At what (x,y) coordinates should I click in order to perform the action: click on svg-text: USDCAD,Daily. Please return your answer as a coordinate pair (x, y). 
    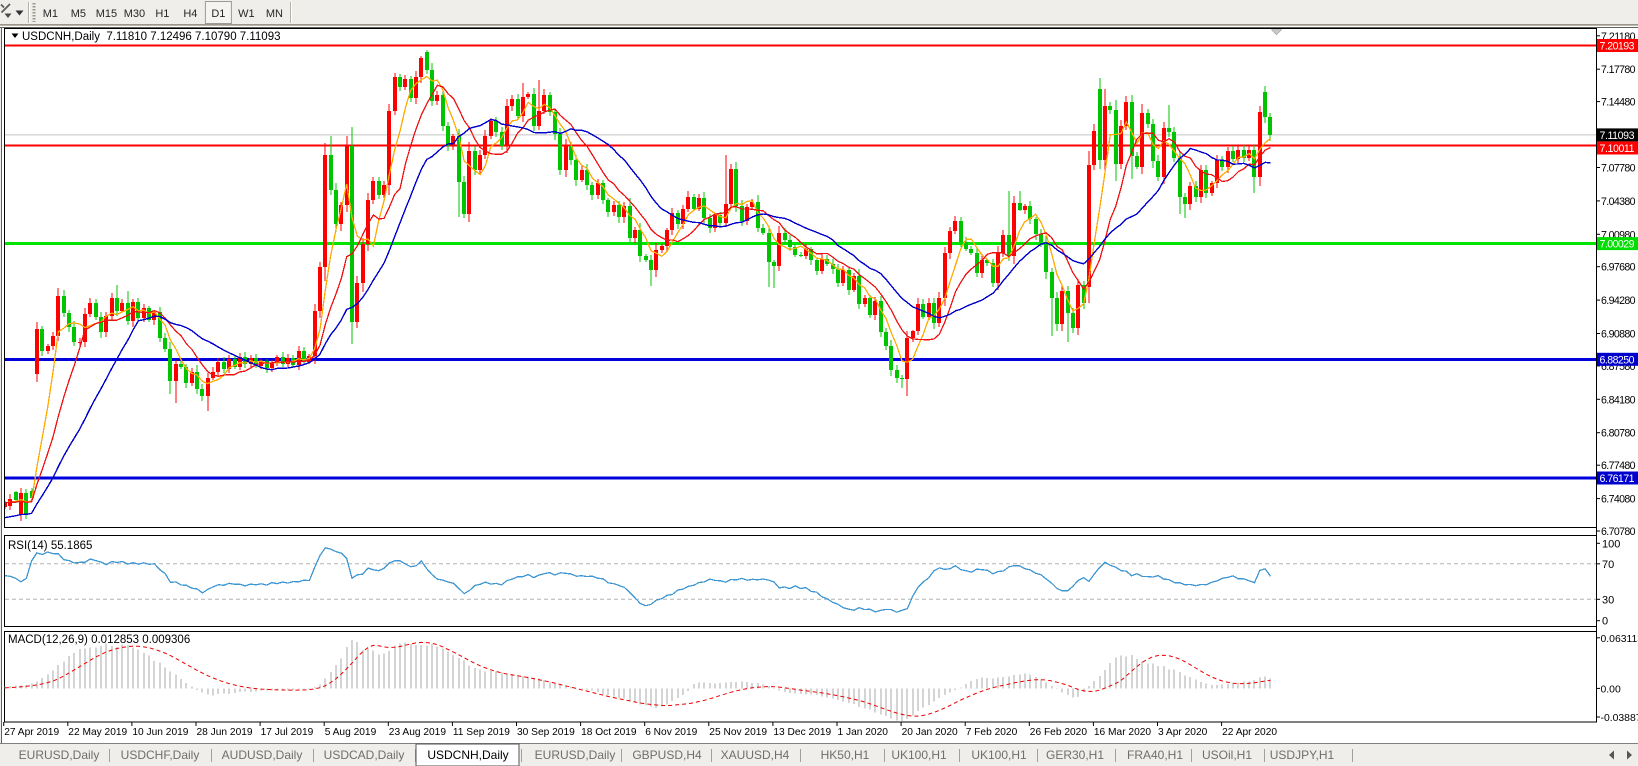
    Looking at the image, I should click on (364, 755).